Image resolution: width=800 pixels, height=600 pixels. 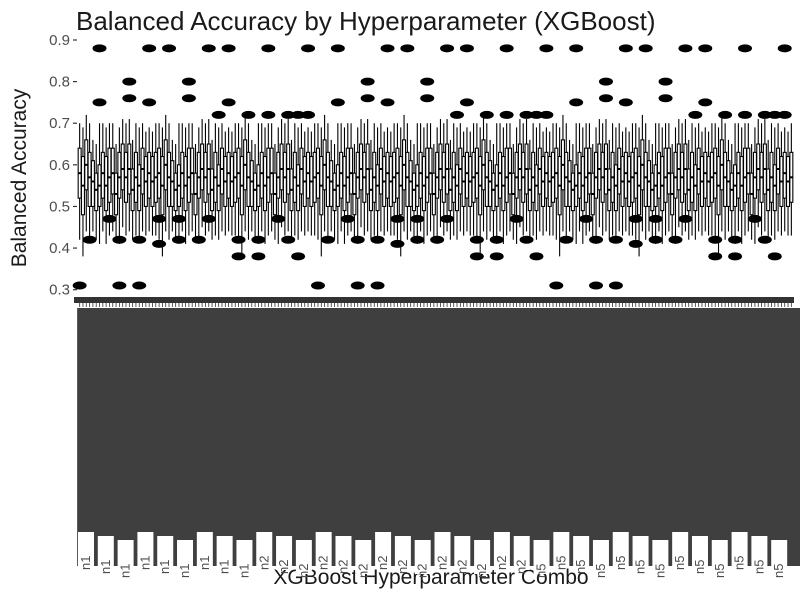 What do you see at coordinates (59, 206) in the screenshot?
I see `y-tick-label: 0.5` at bounding box center [59, 206].